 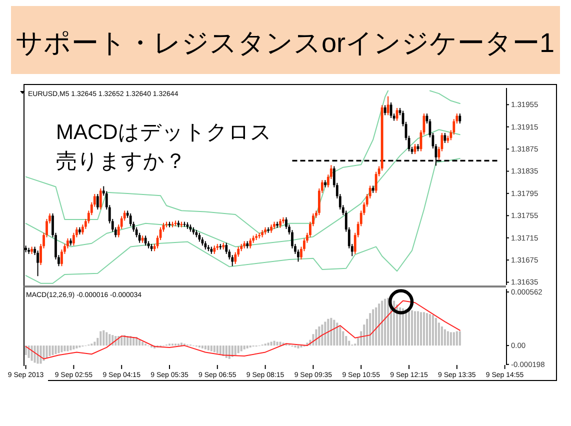 What do you see at coordinates (242, 330) in the screenshot?
I see `line-series` at bounding box center [242, 330].